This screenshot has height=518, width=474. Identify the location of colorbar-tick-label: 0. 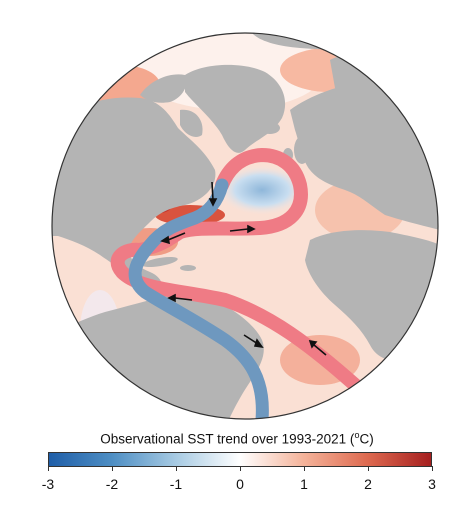
(240, 484).